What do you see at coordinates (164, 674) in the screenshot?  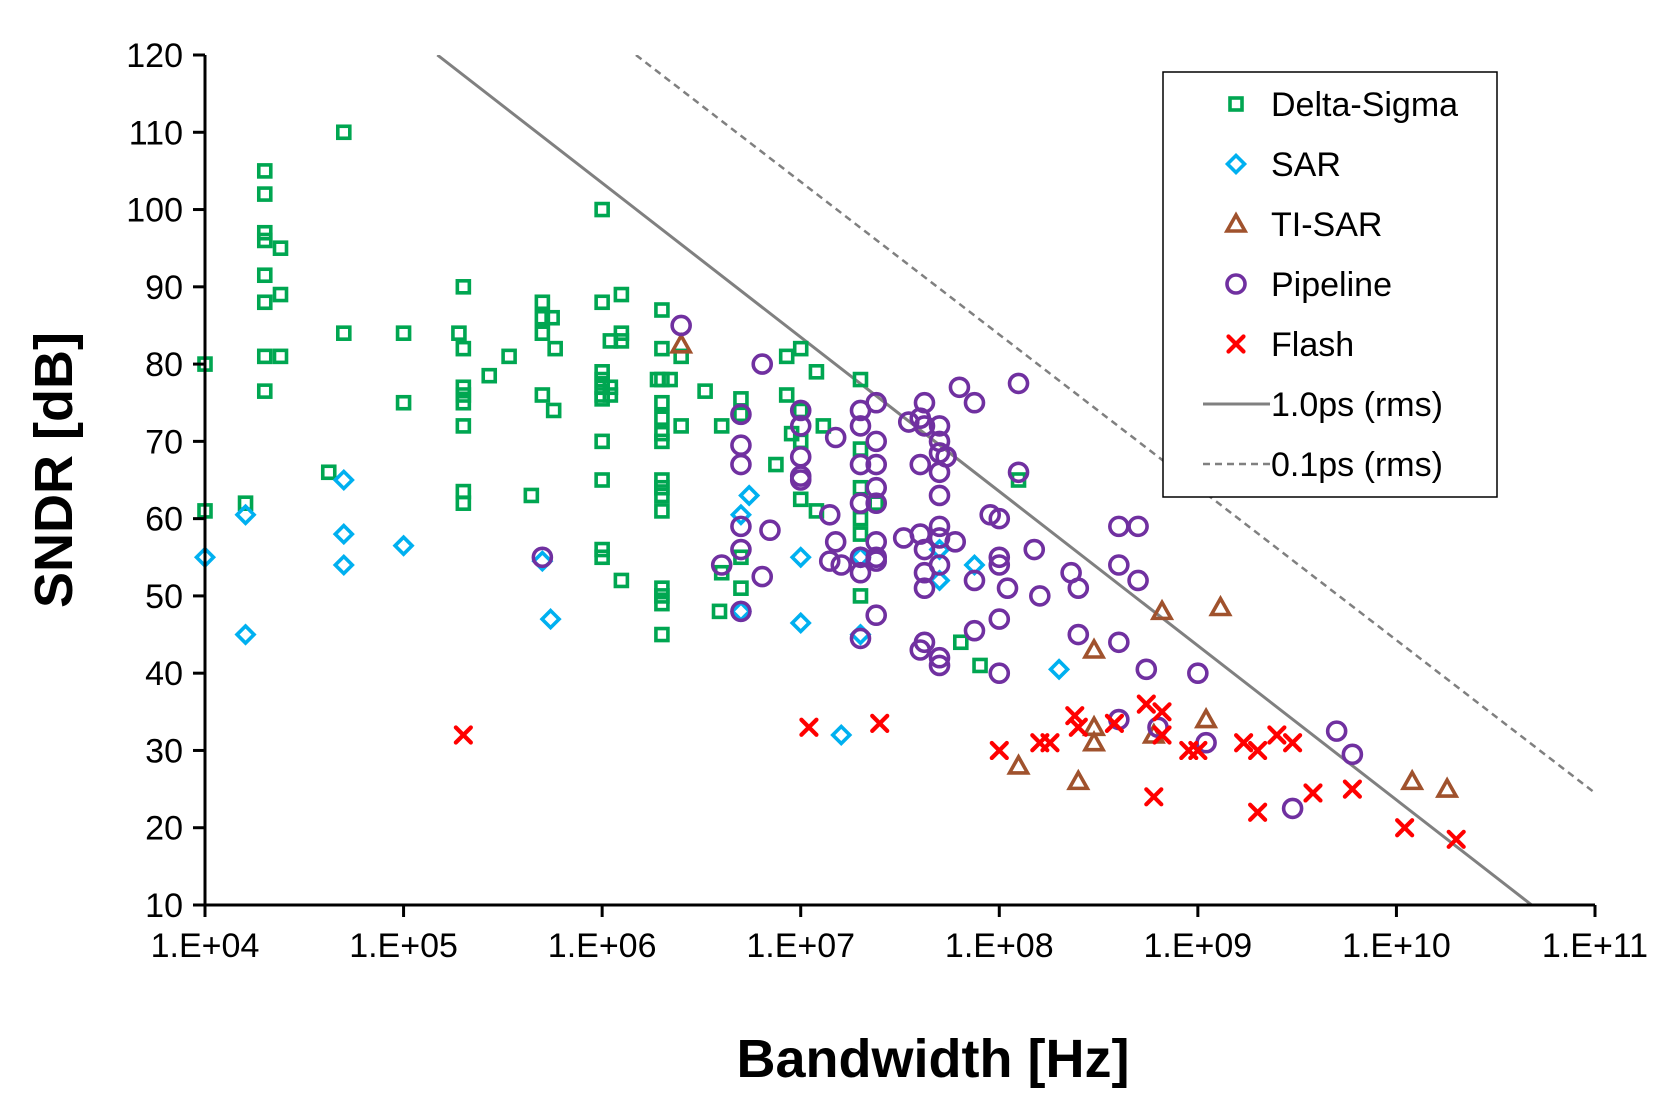 I see `y-tick-label: 40` at bounding box center [164, 674].